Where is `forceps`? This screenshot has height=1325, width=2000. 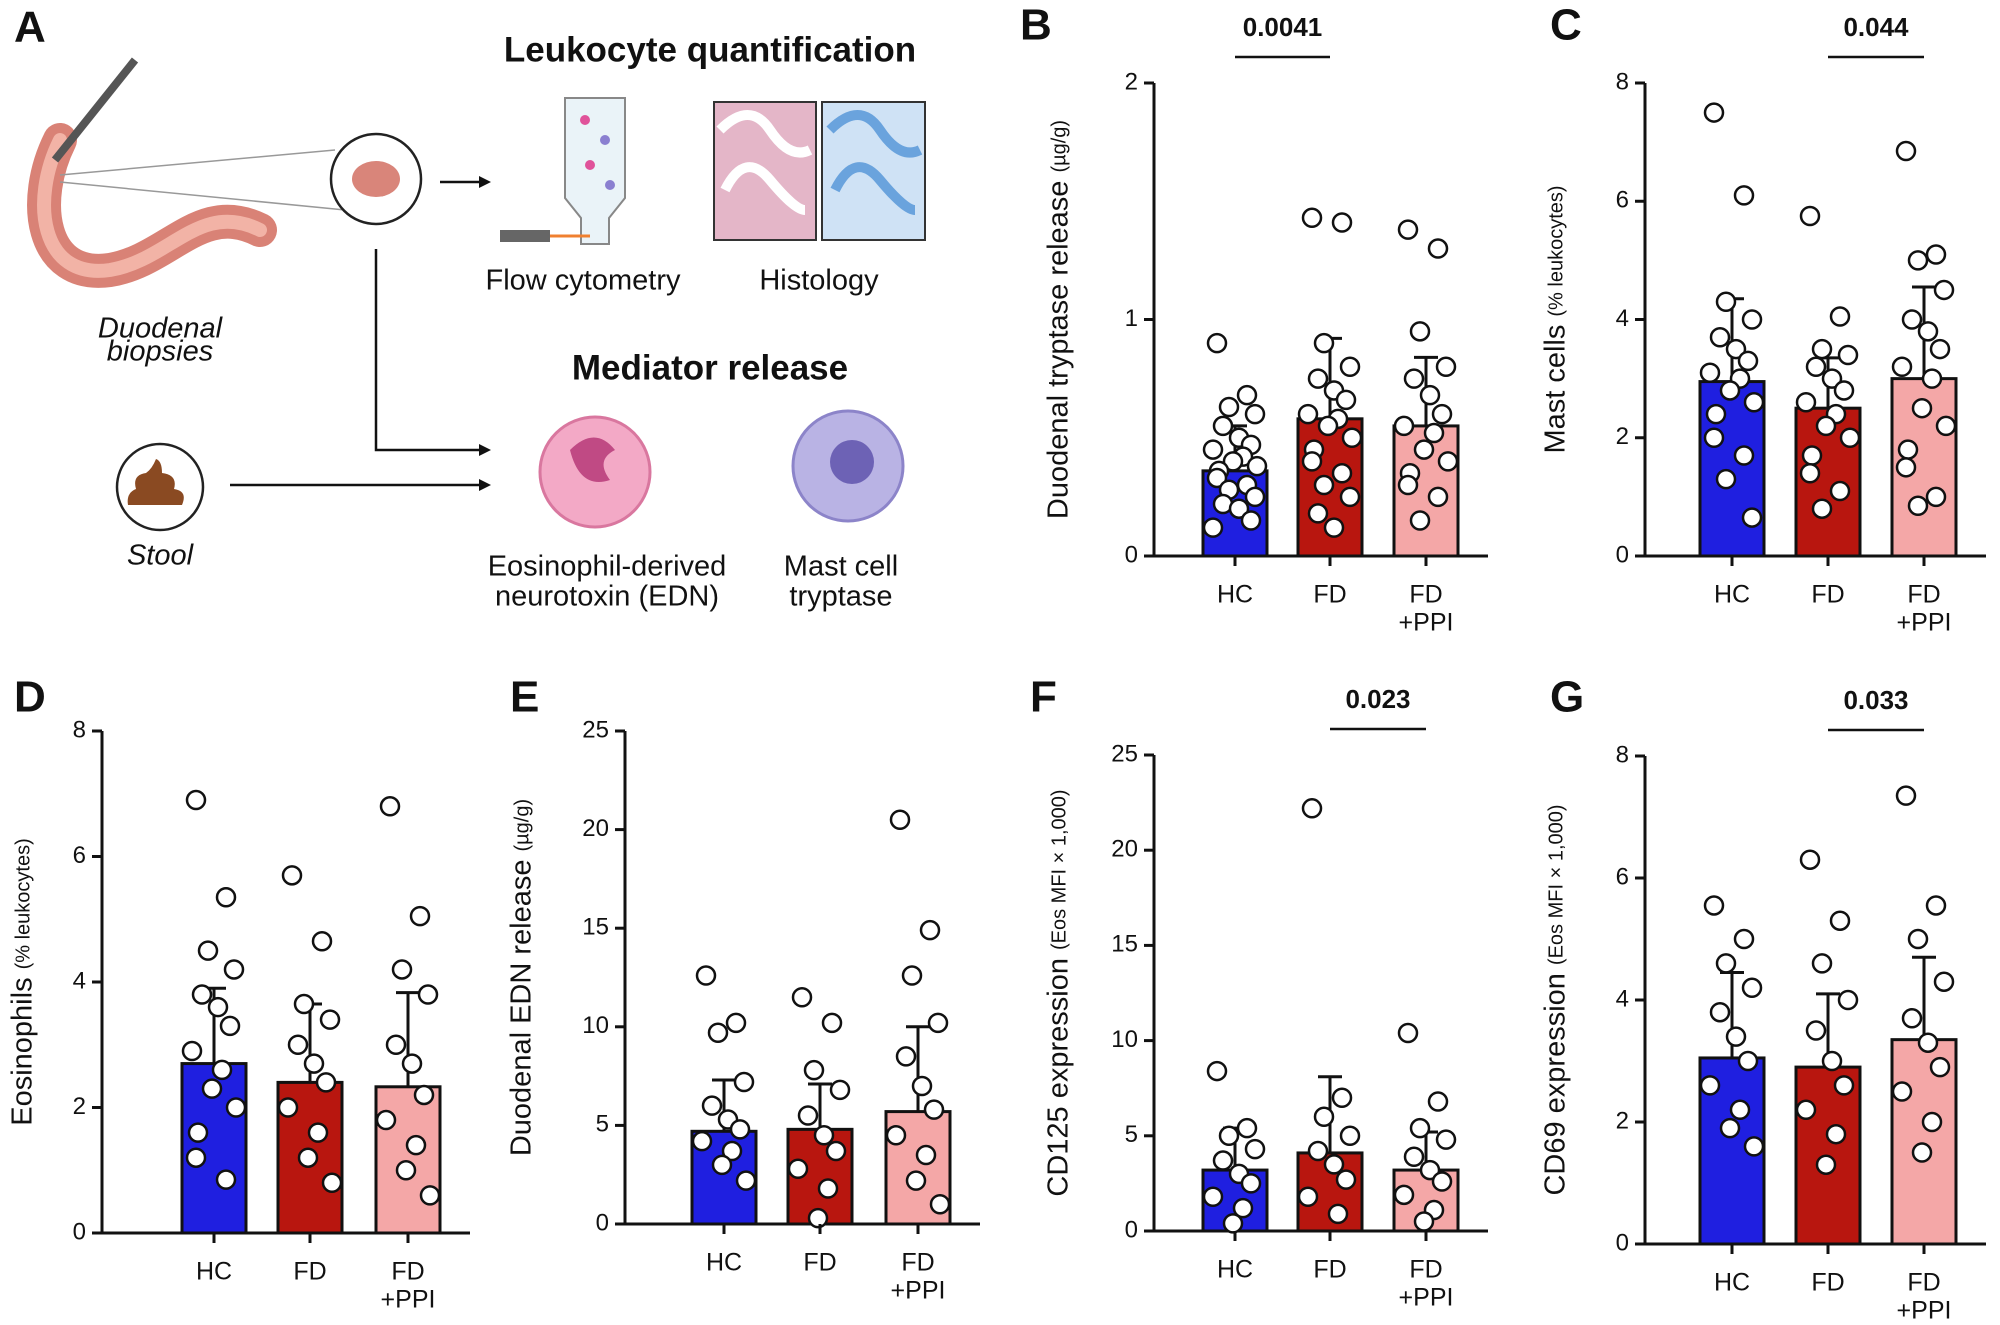 forceps is located at coordinates (95, 110).